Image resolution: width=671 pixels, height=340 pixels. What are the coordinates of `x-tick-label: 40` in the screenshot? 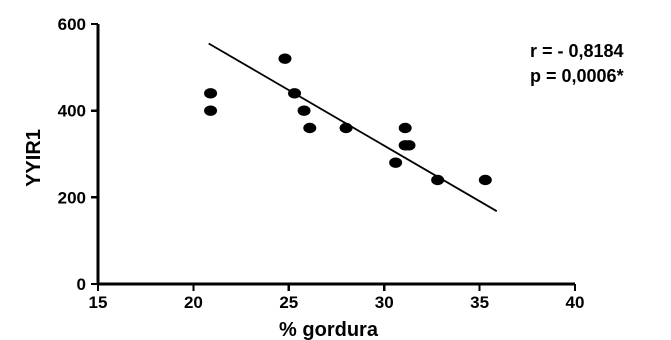 It's located at (575, 302).